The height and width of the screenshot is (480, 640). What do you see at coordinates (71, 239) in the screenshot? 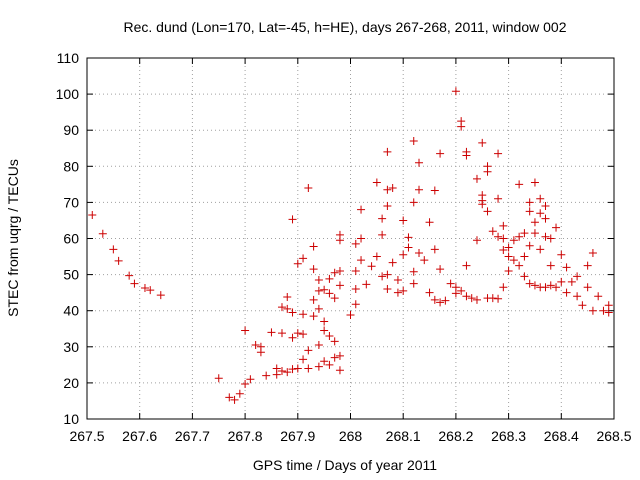
I see `y-tick-label: 60` at bounding box center [71, 239].